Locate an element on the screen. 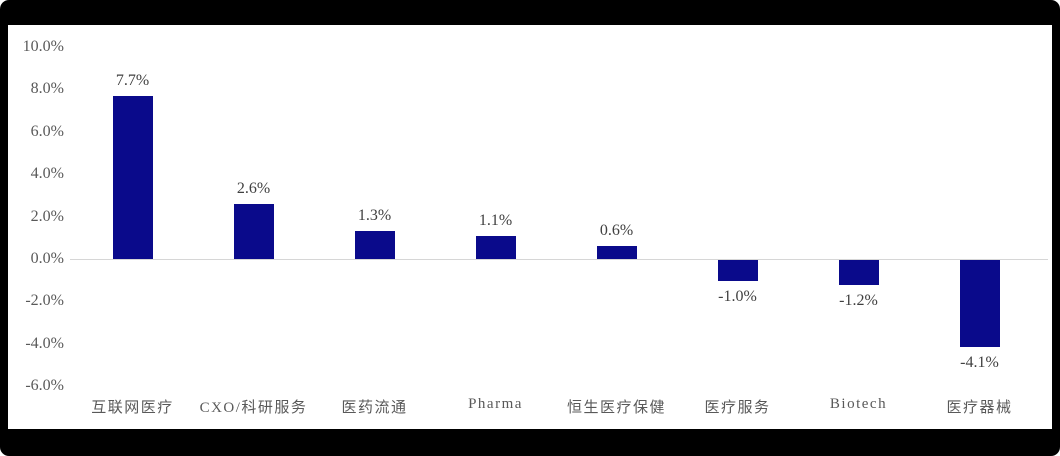 The height and width of the screenshot is (456, 1060). y-tick-label: -4.0% is located at coordinates (44, 343).